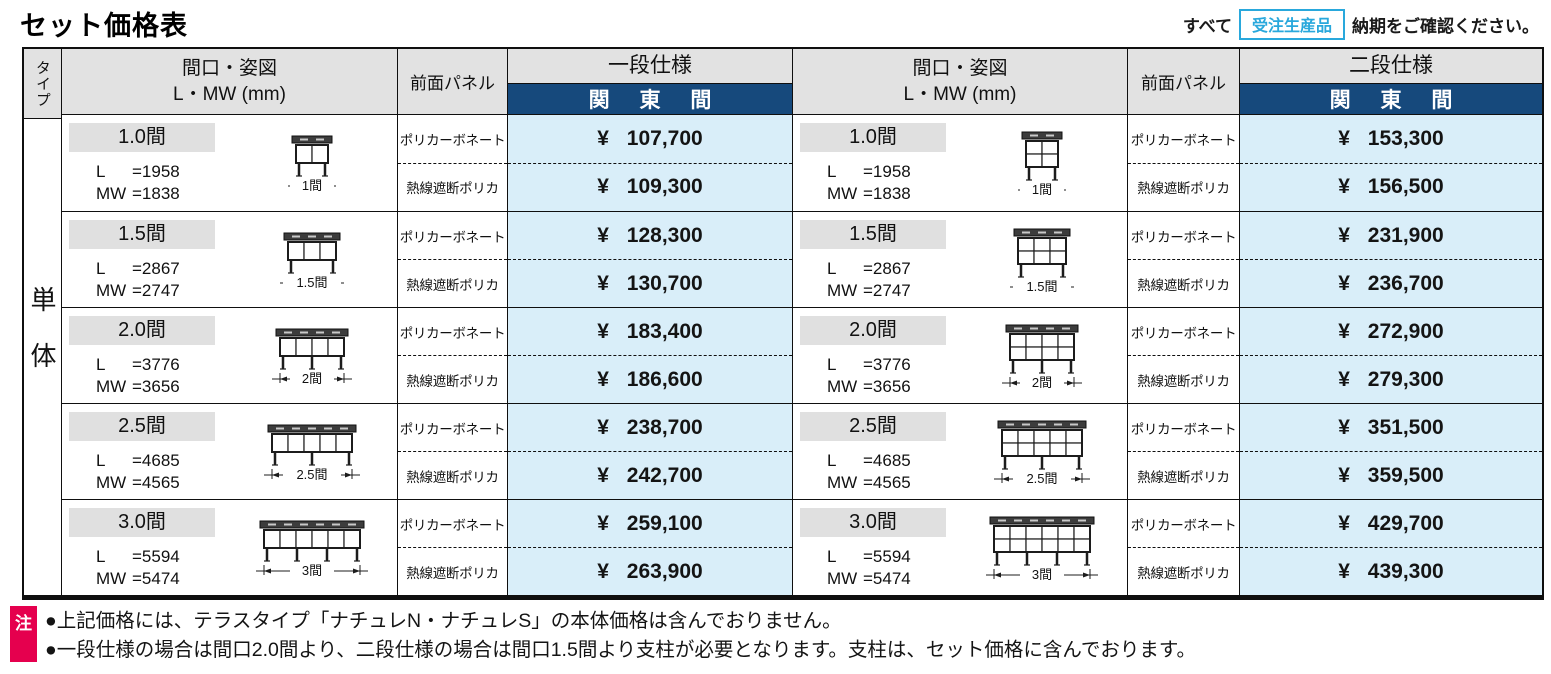  What do you see at coordinates (229, 451) in the screenshot?
I see `facade-cell: 2.5間 L =4685 MW =4565 2.5間` at bounding box center [229, 451].